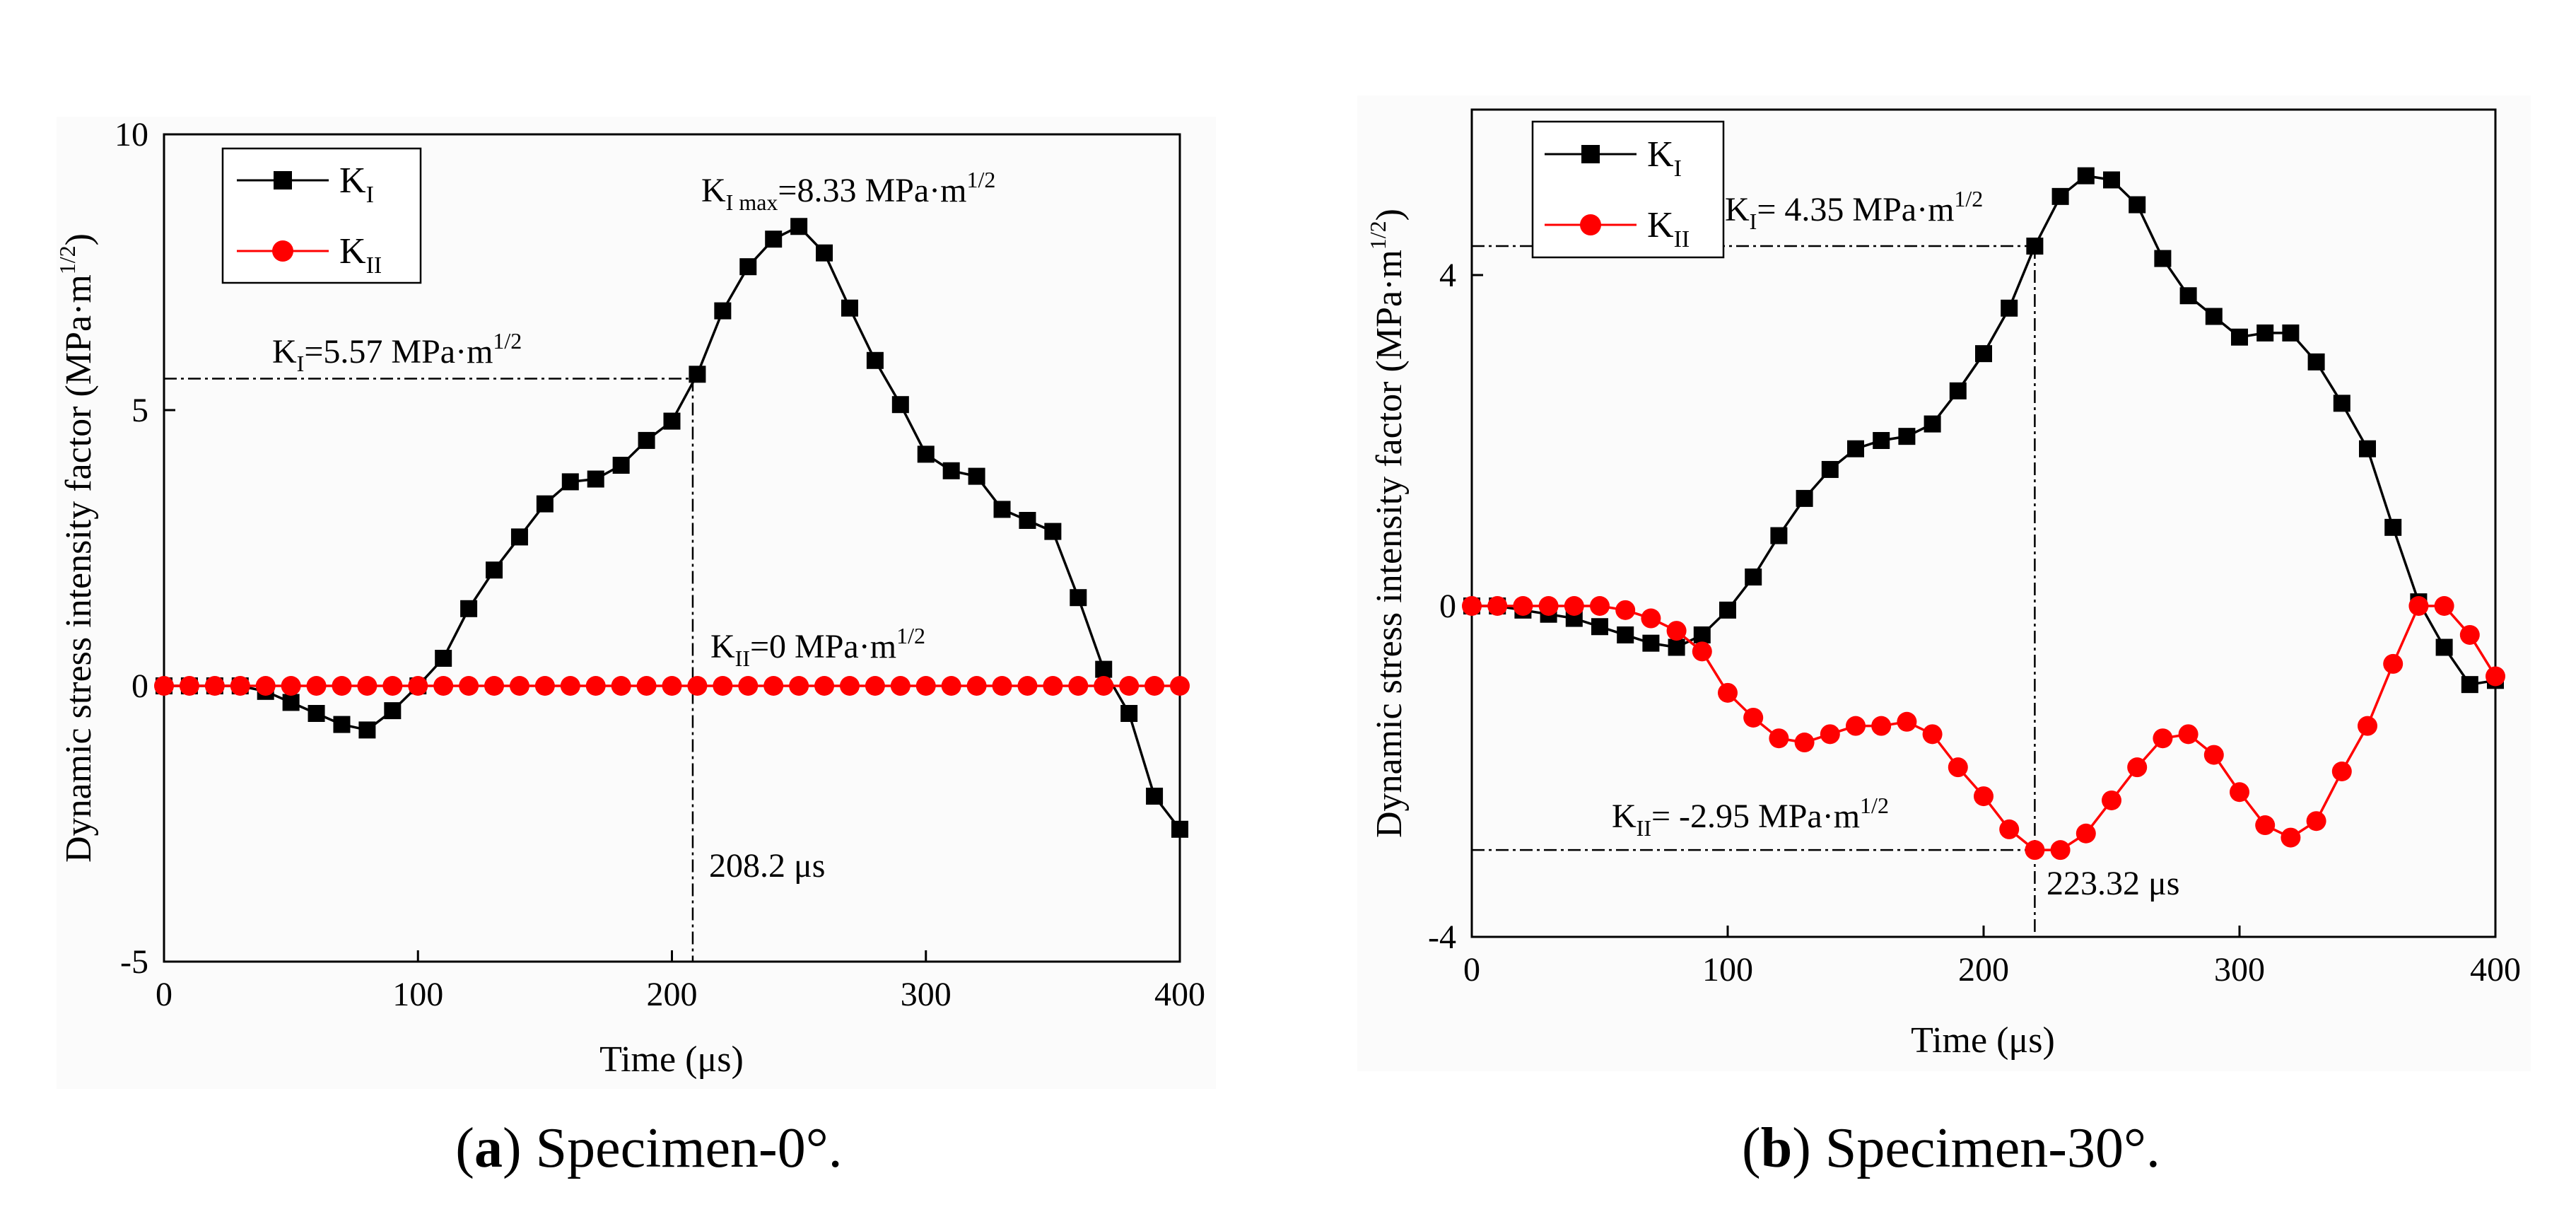 The image size is (2576, 1219). Describe the element at coordinates (1590, 224) in the screenshot. I see `legend-kii-marker-b` at that location.